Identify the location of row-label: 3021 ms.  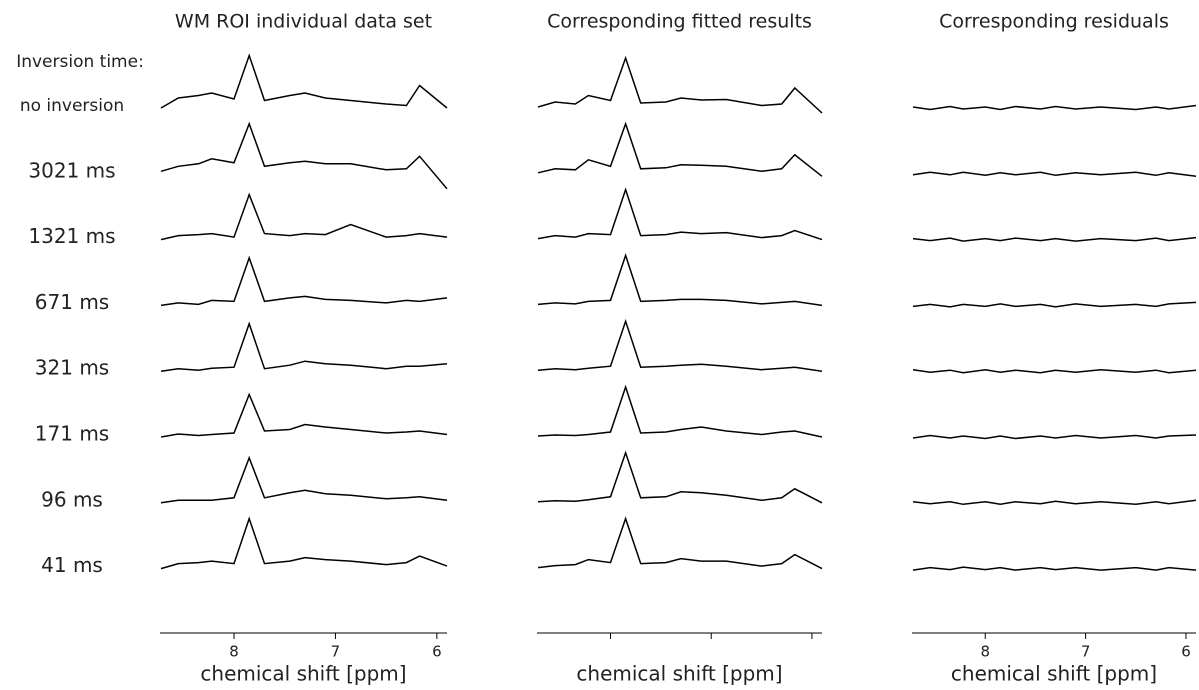
(71, 170).